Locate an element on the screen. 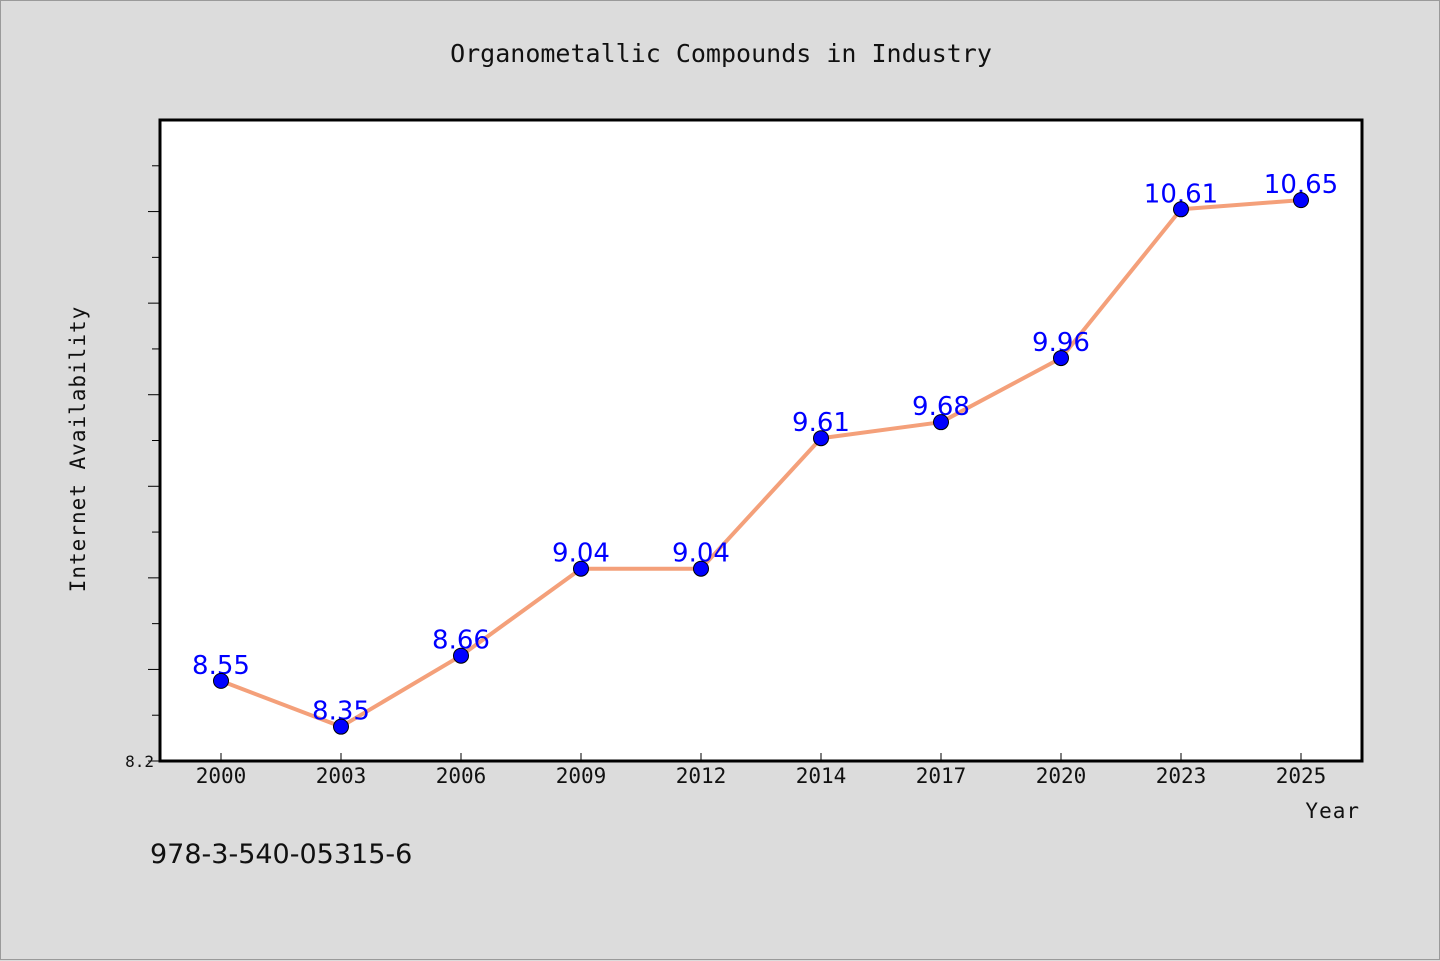 The width and height of the screenshot is (1440, 961). x-tick-label: 2006 is located at coordinates (461, 776).